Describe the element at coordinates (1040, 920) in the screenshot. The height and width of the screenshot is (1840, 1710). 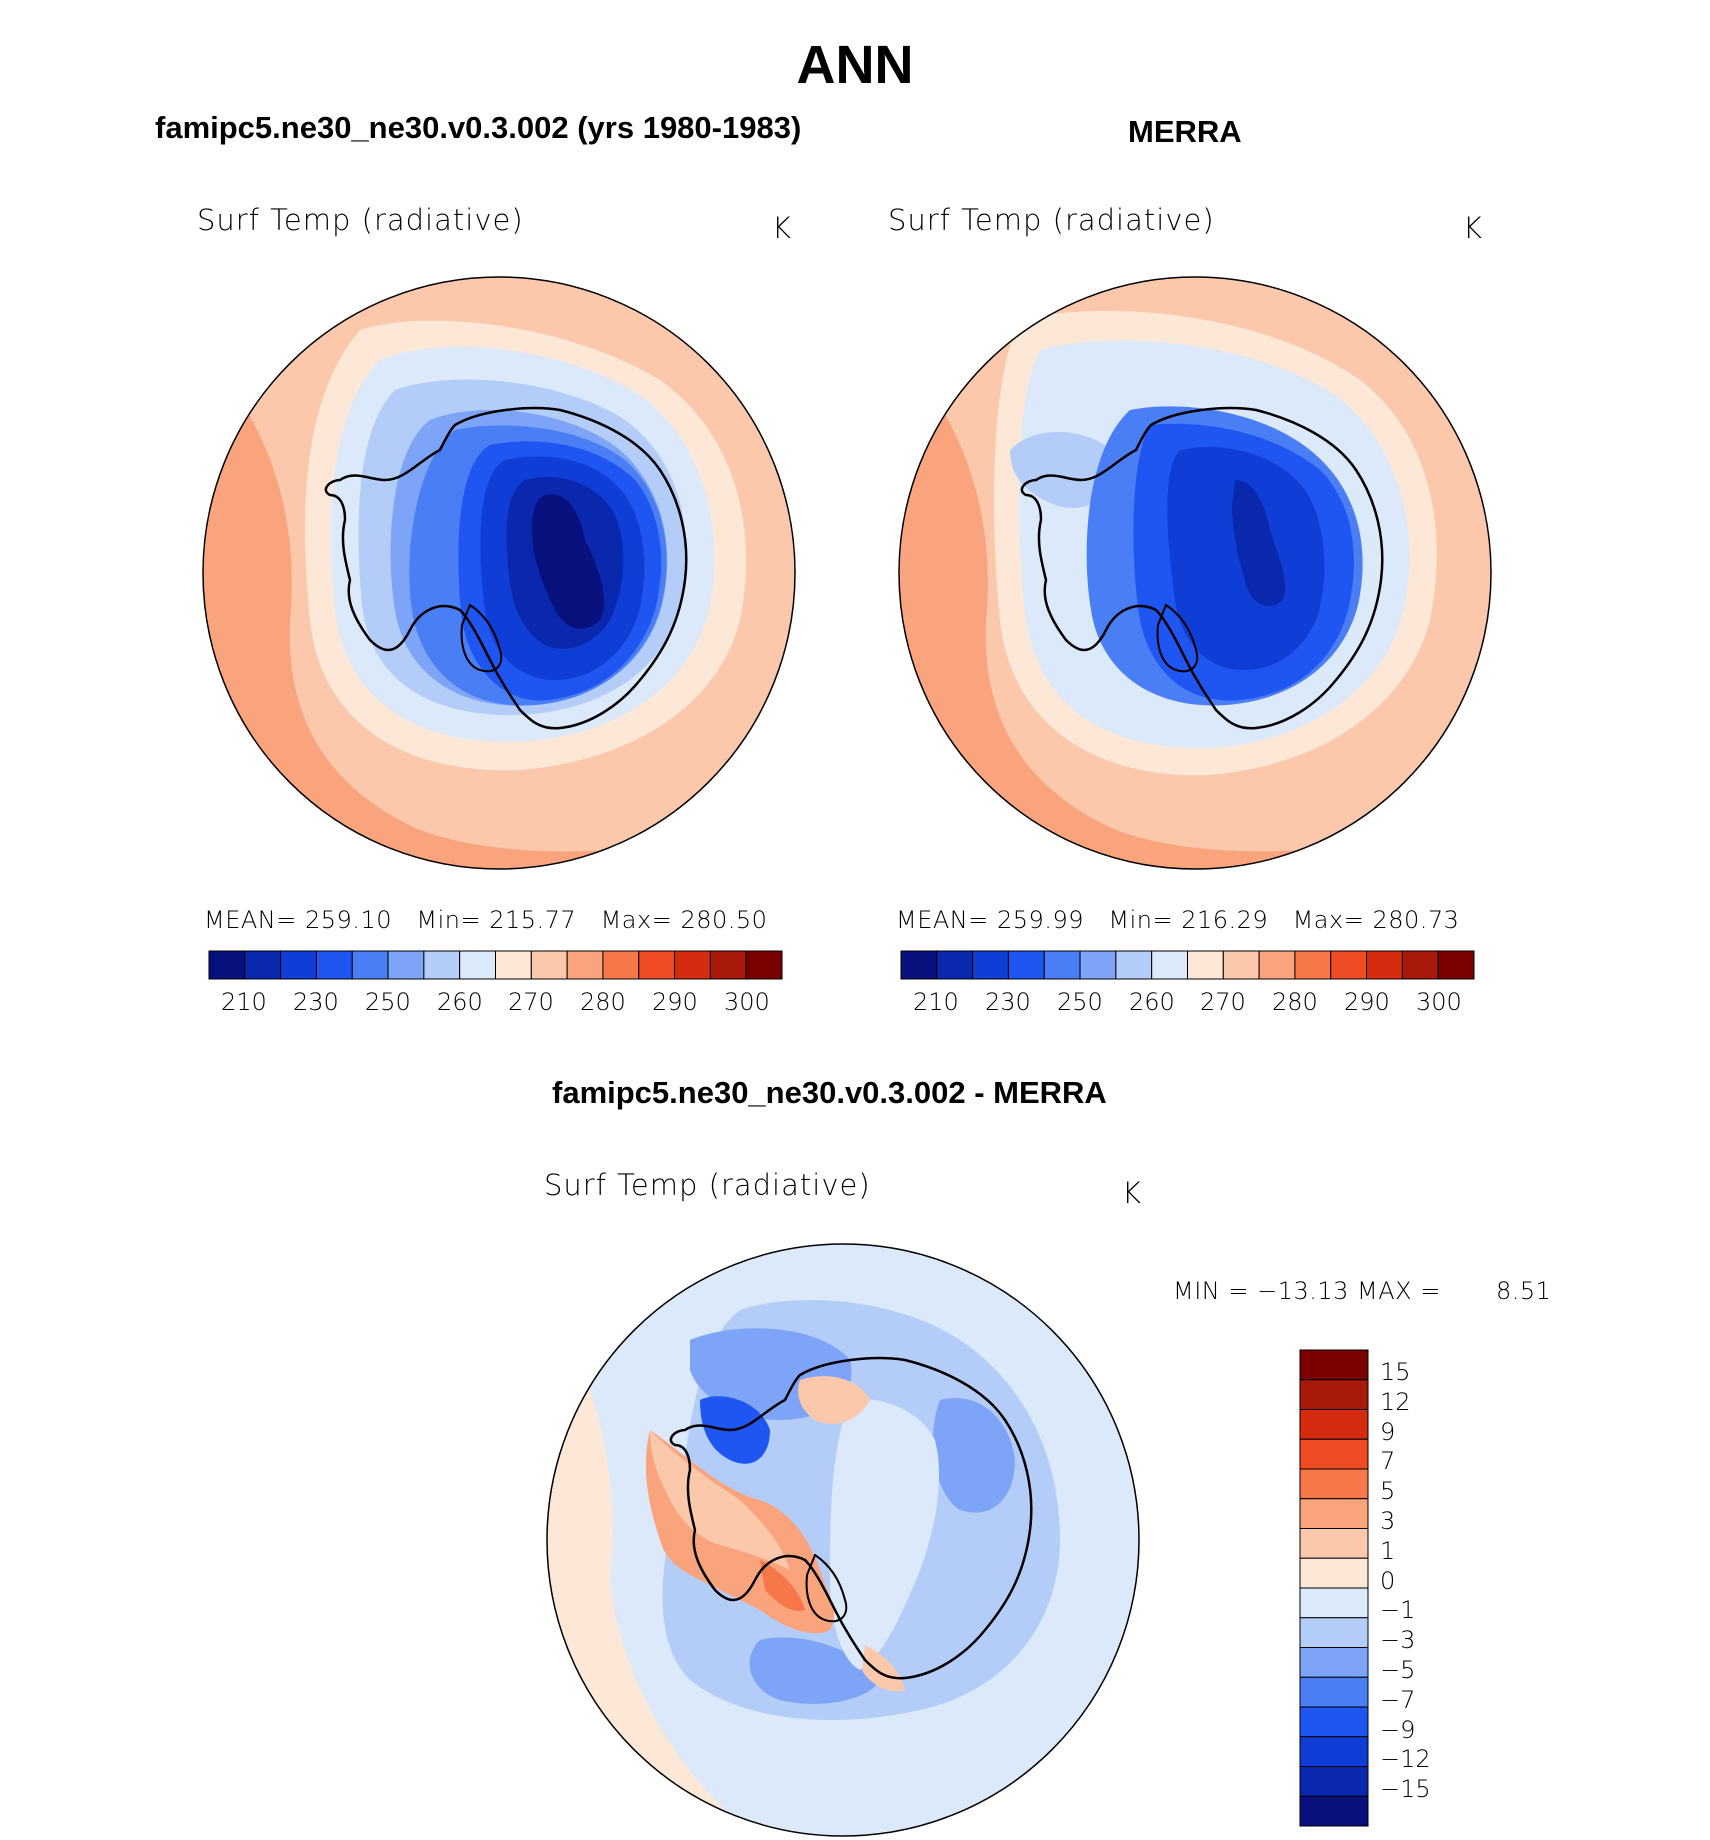
I see `obs-mean-value: 259.99` at that location.